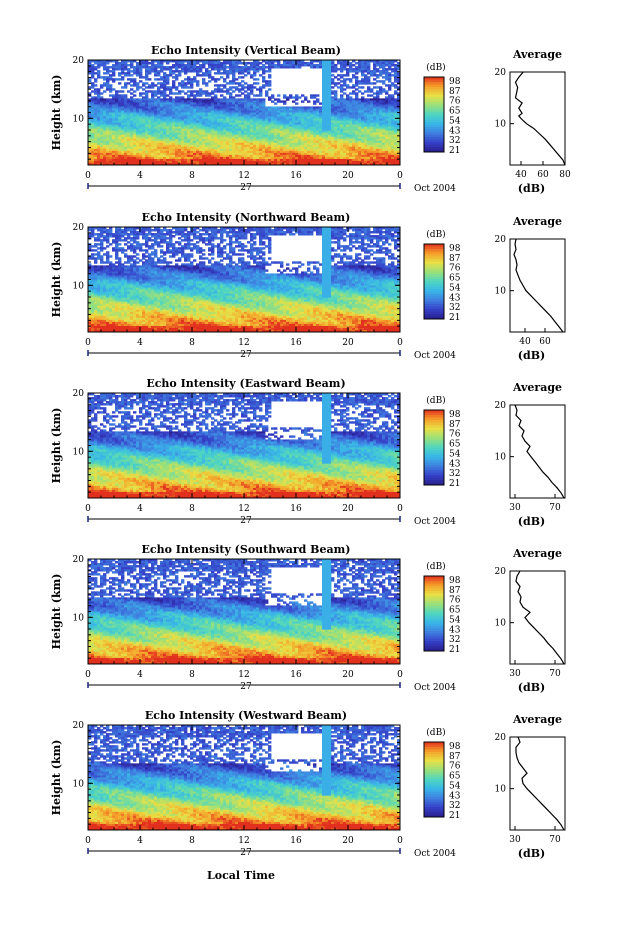  I want to click on colorbar-swatch, so click(434, 151).